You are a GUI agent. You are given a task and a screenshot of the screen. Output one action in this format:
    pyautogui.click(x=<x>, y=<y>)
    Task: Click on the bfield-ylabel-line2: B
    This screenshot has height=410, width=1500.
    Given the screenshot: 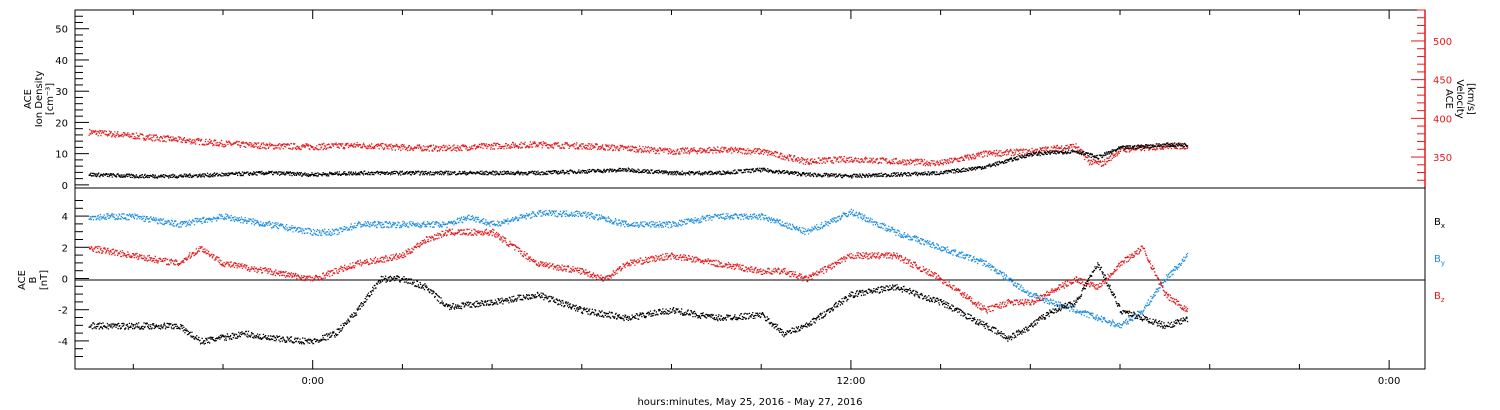 What is the action you would take?
    pyautogui.click(x=33, y=279)
    